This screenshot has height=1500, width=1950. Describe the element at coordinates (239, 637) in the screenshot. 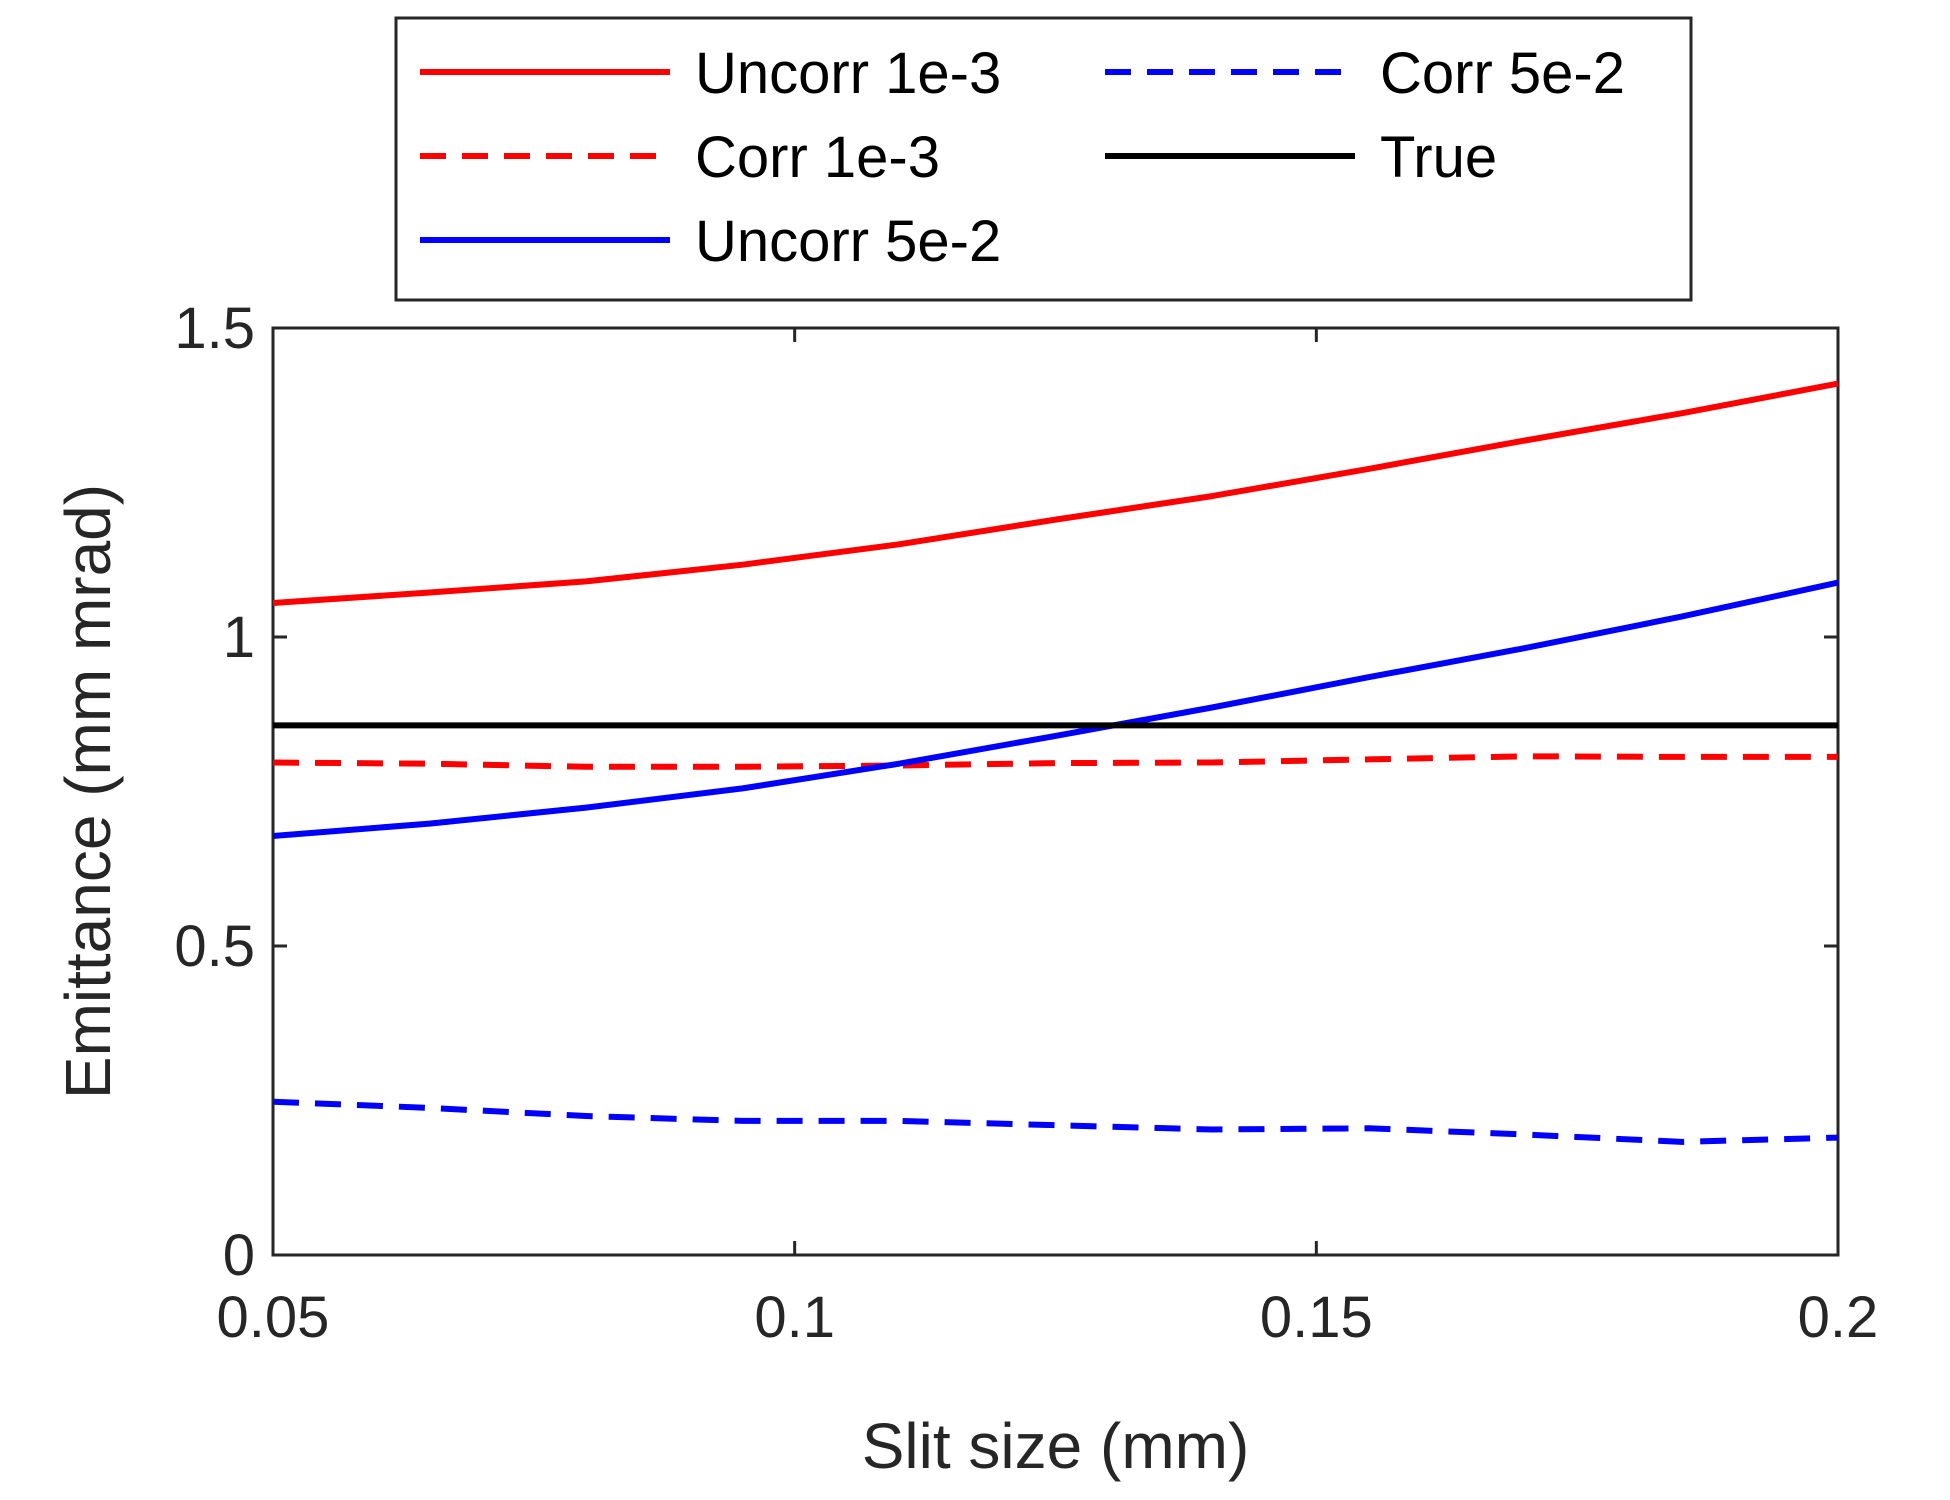

I see `y-tick-label: 1` at that location.